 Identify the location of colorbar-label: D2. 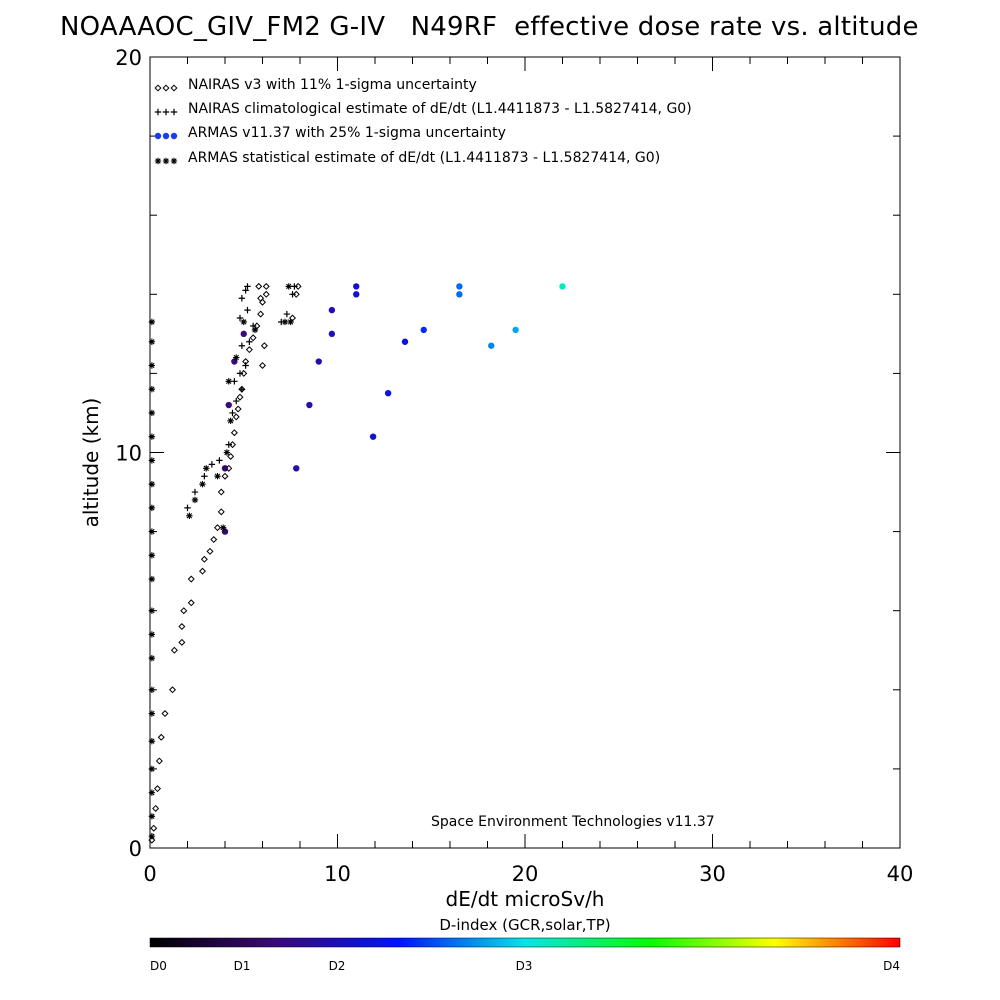
(337, 966).